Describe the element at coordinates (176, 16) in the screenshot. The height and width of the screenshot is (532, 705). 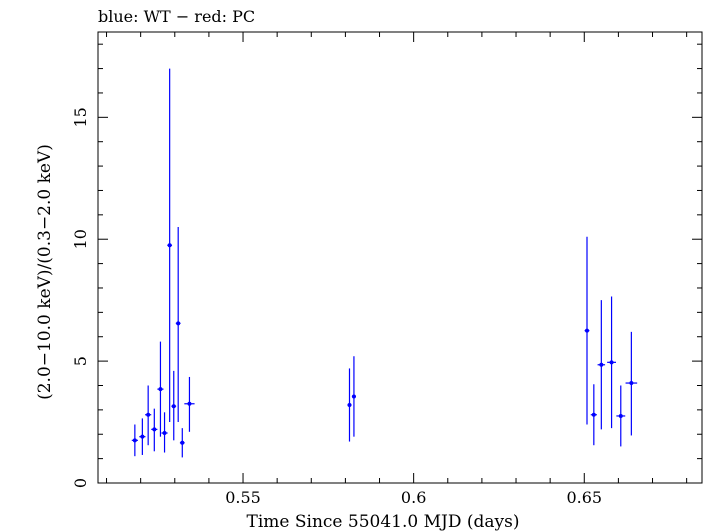
I see `chart-title: blue: WT − red: PC` at that location.